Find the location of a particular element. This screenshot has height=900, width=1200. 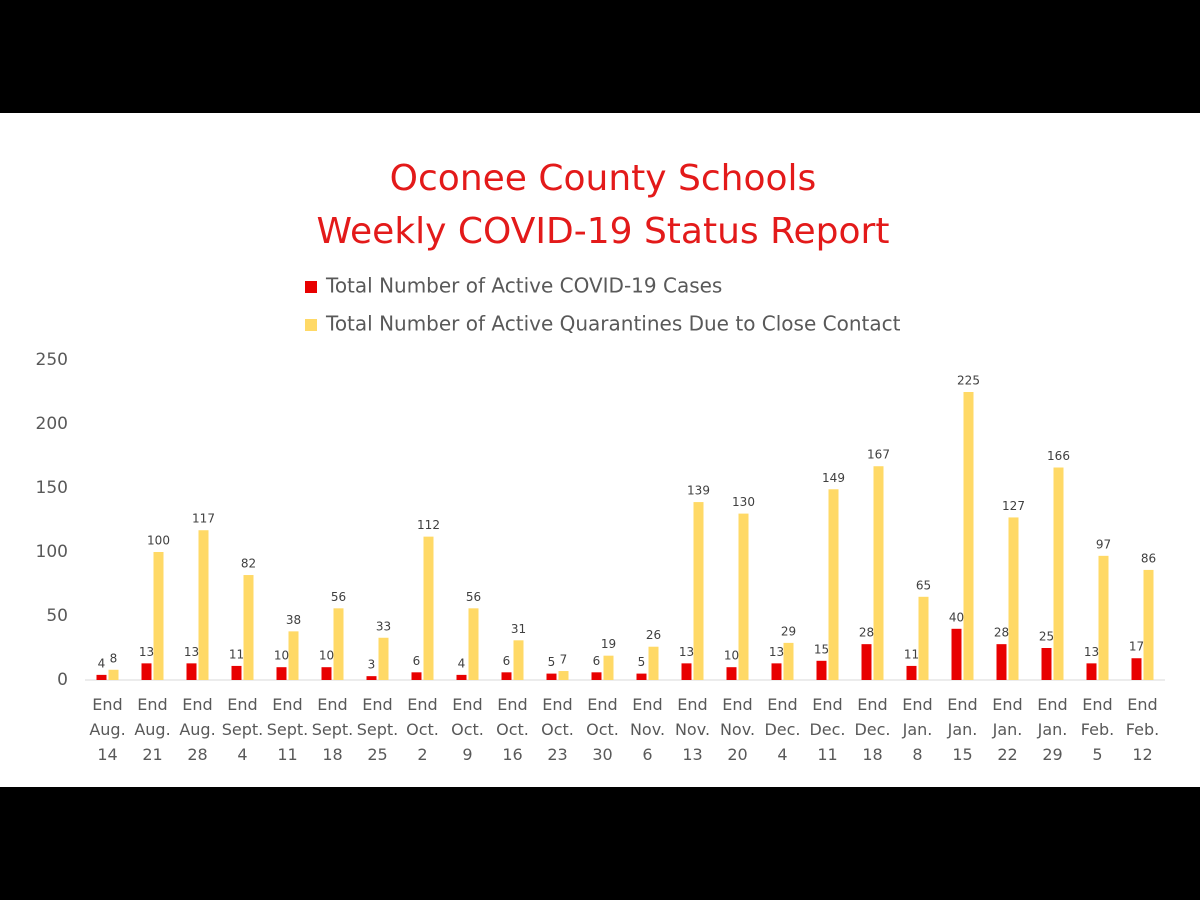

x-tick-label: End Aug. 28 is located at coordinates (197, 729).